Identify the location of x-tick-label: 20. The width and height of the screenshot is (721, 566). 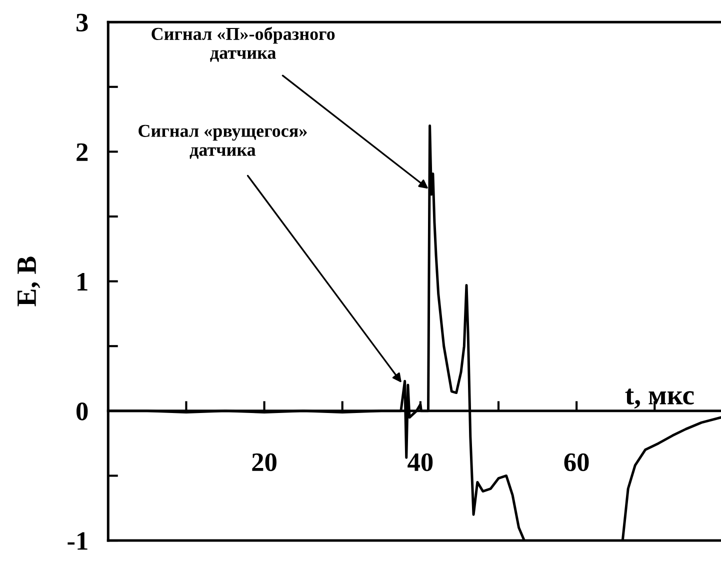
(264, 462).